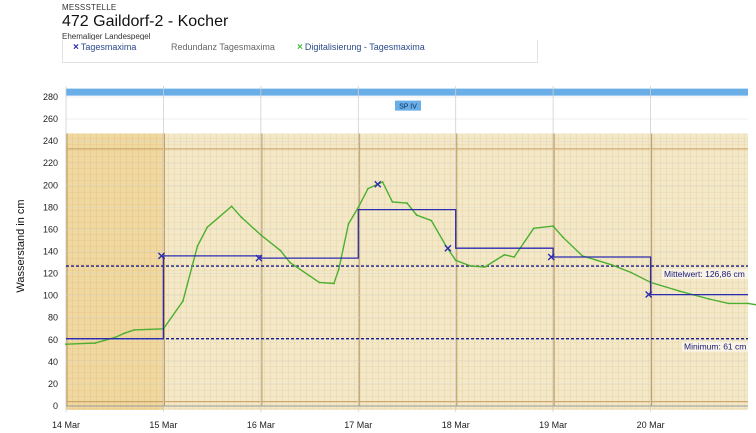  I want to click on y-tick-label: 240, so click(50, 141).